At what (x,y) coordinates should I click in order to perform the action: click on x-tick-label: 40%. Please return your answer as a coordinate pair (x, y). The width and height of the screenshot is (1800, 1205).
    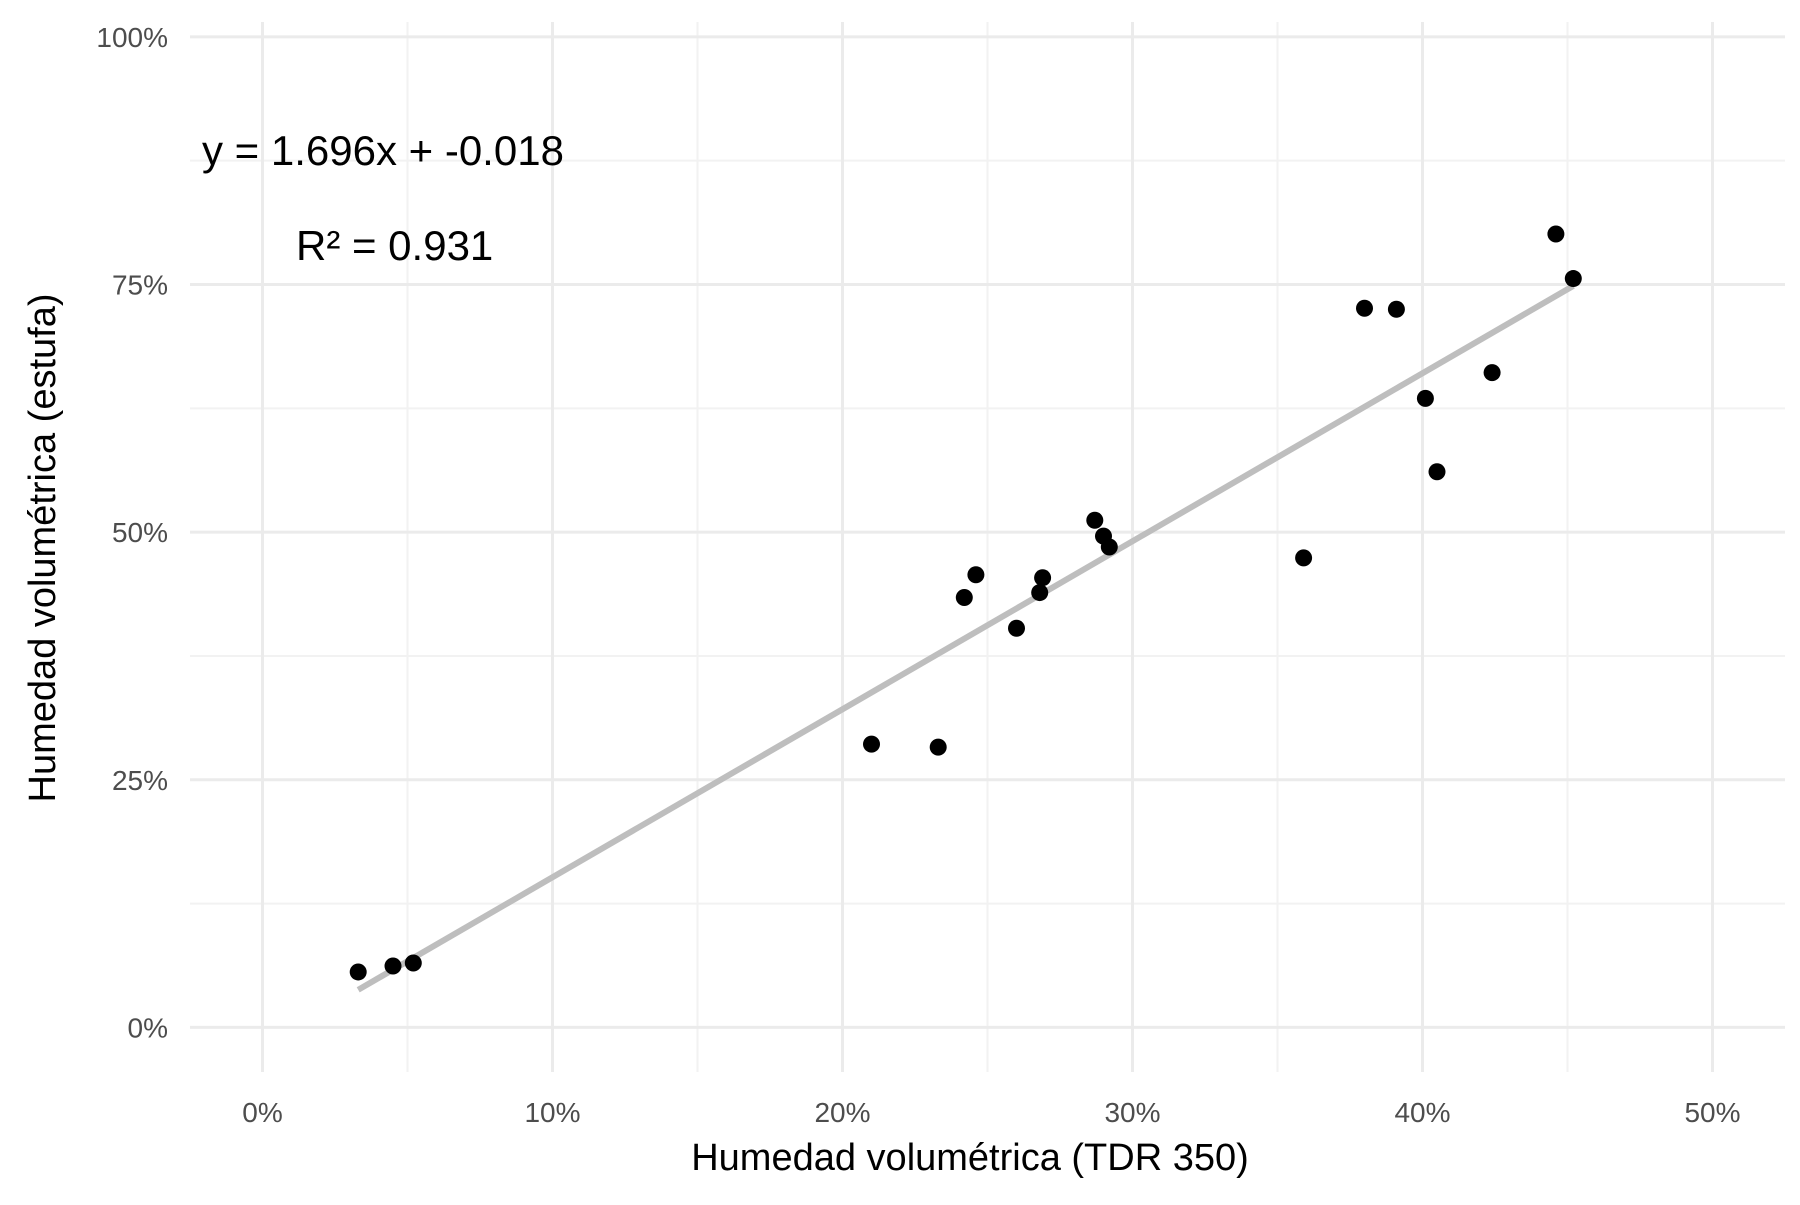
    Looking at the image, I should click on (1422, 1112).